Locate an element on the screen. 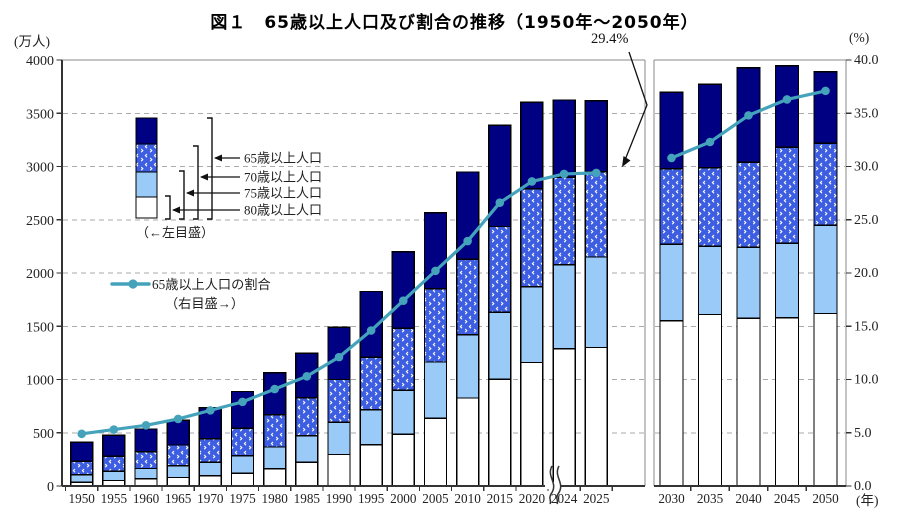 This screenshot has width=909, height=518. year-label: 1965 is located at coordinates (178, 498).